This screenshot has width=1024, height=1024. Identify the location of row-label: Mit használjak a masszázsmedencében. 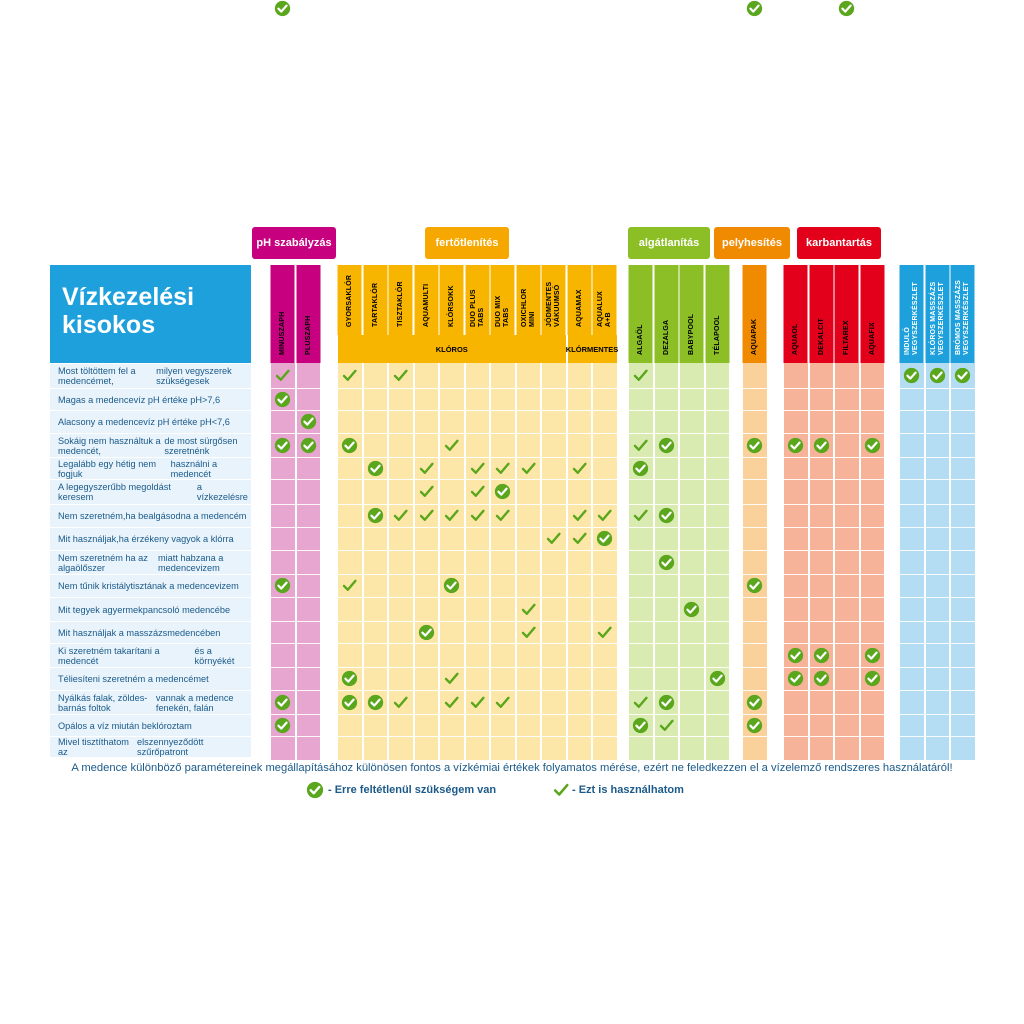
(150, 632).